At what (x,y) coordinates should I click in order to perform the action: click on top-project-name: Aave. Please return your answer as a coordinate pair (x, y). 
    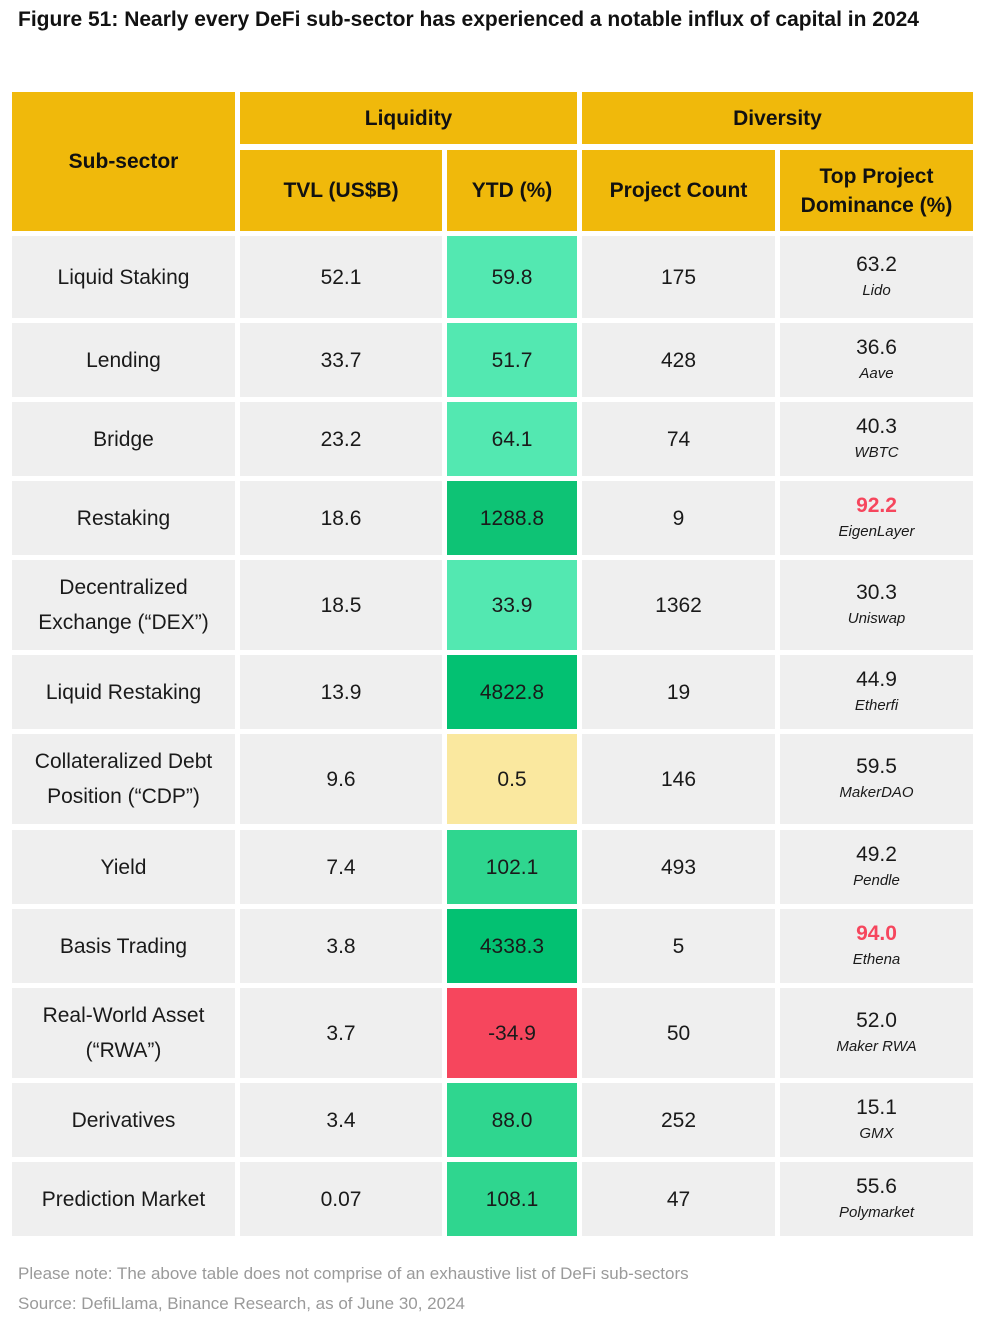
    Looking at the image, I should click on (876, 373).